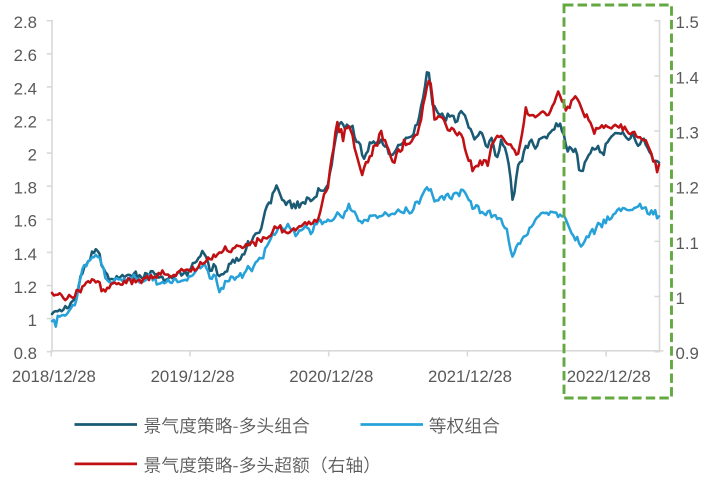 This screenshot has width=705, height=480. Describe the element at coordinates (687, 22) in the screenshot. I see `svg-text: 1.5` at that location.